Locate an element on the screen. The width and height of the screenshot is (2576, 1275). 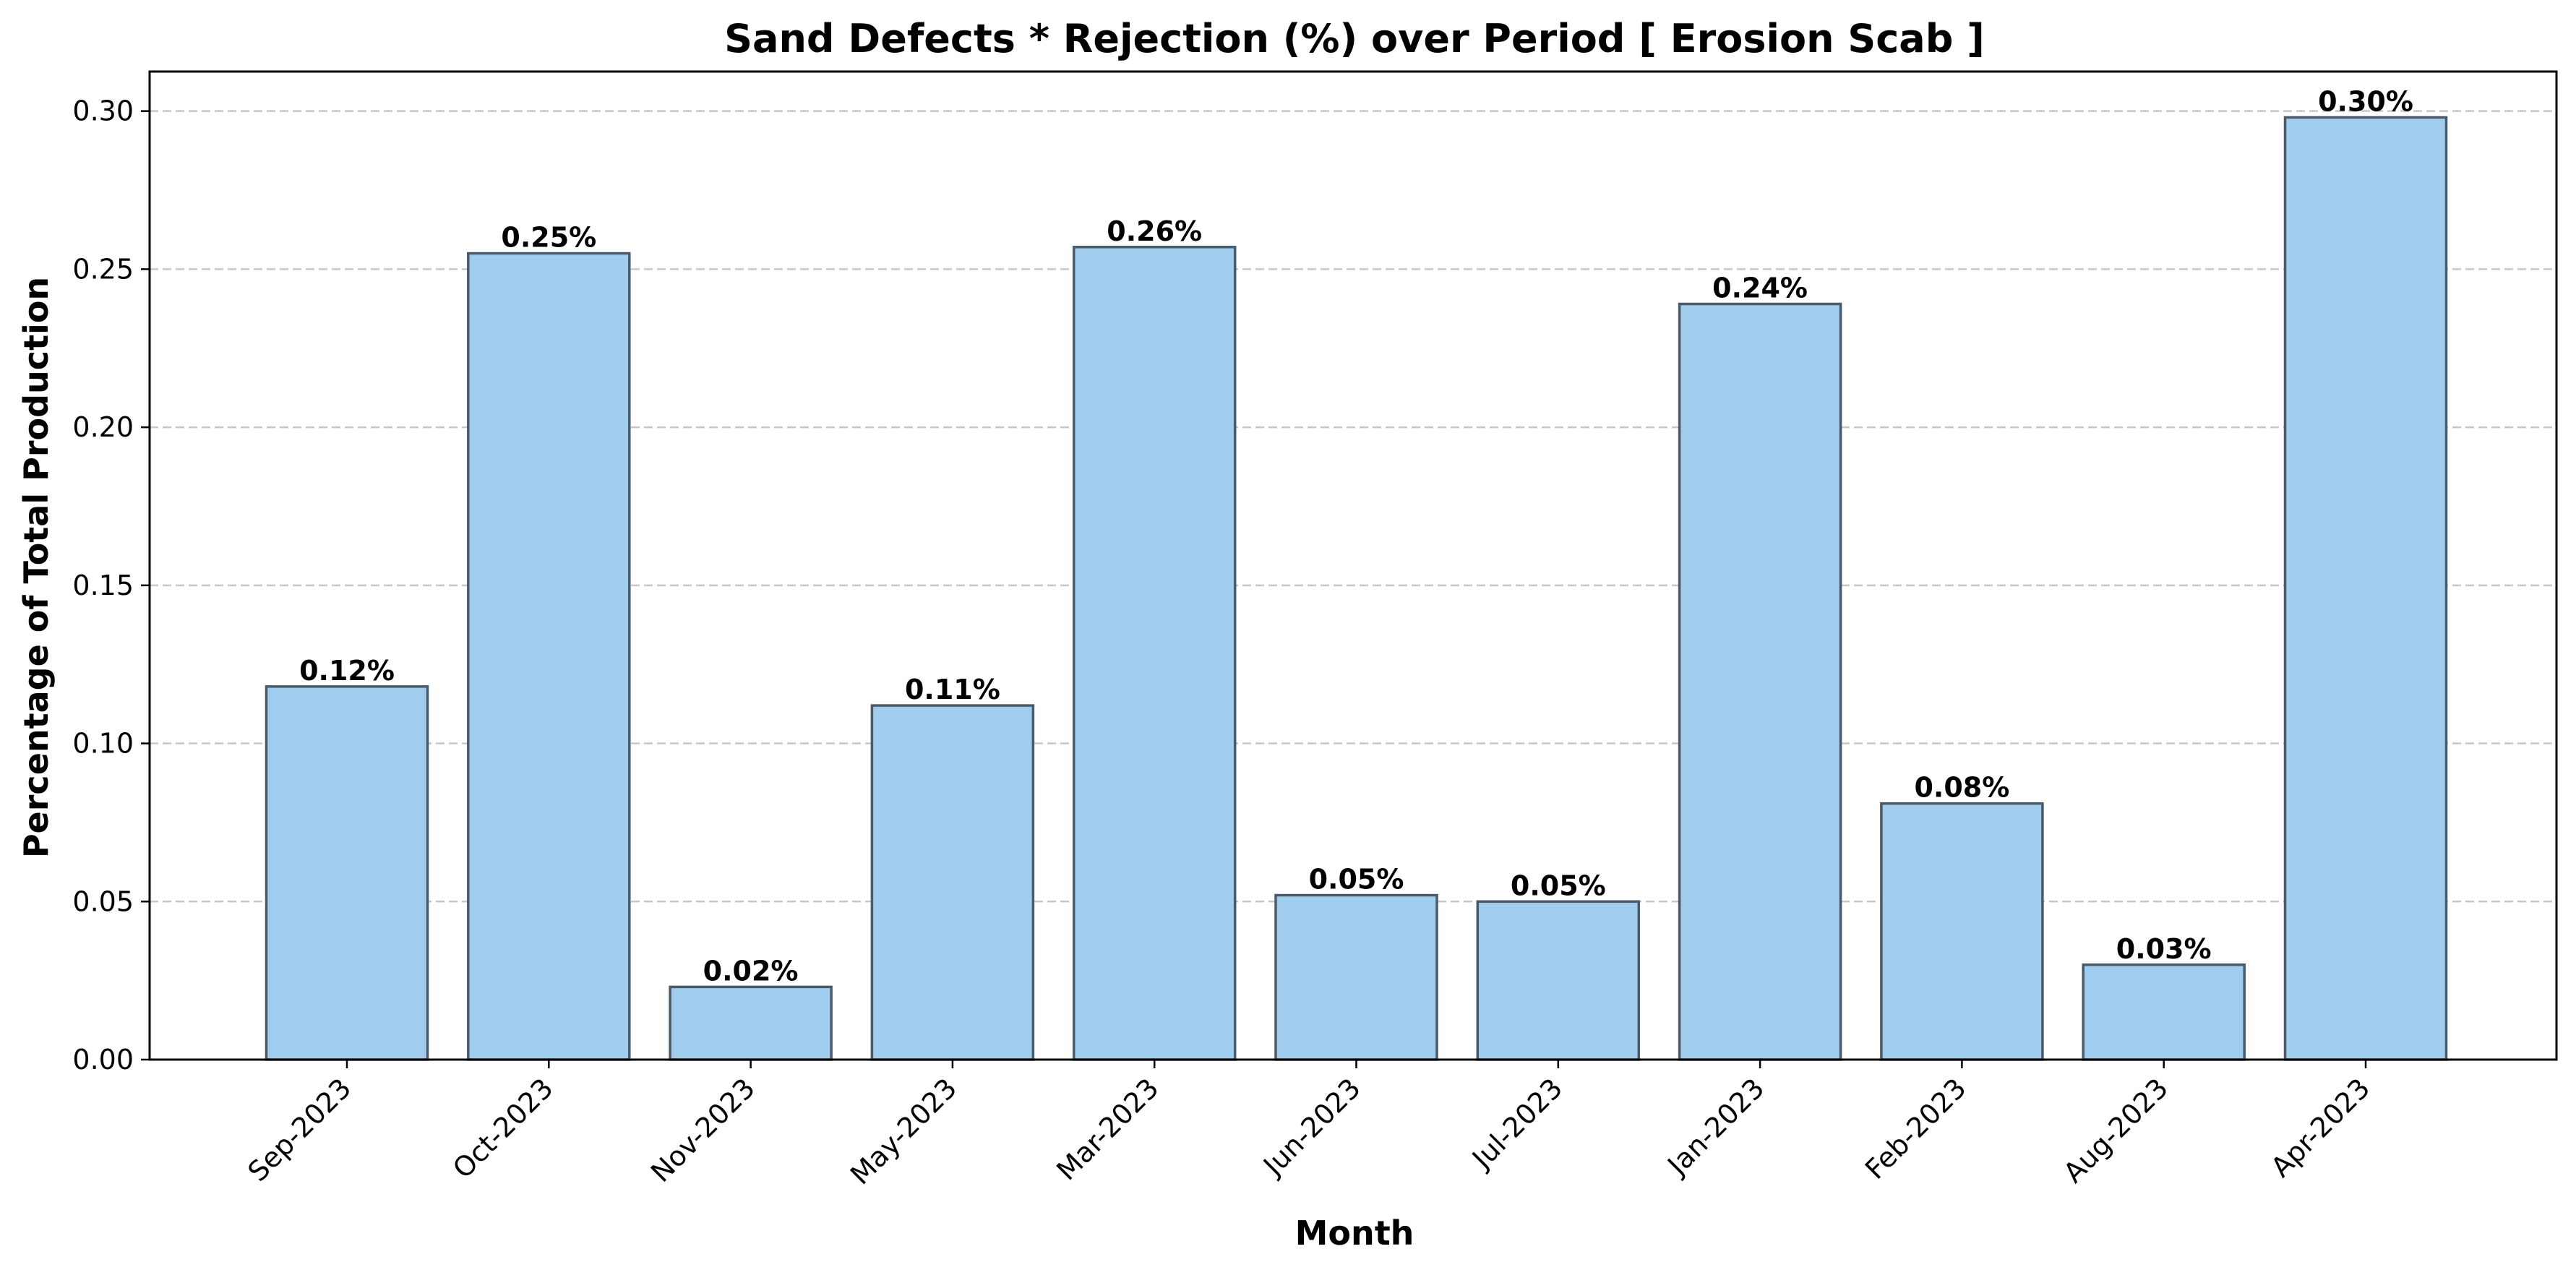
bar-value-label: 0.11% is located at coordinates (953, 689).